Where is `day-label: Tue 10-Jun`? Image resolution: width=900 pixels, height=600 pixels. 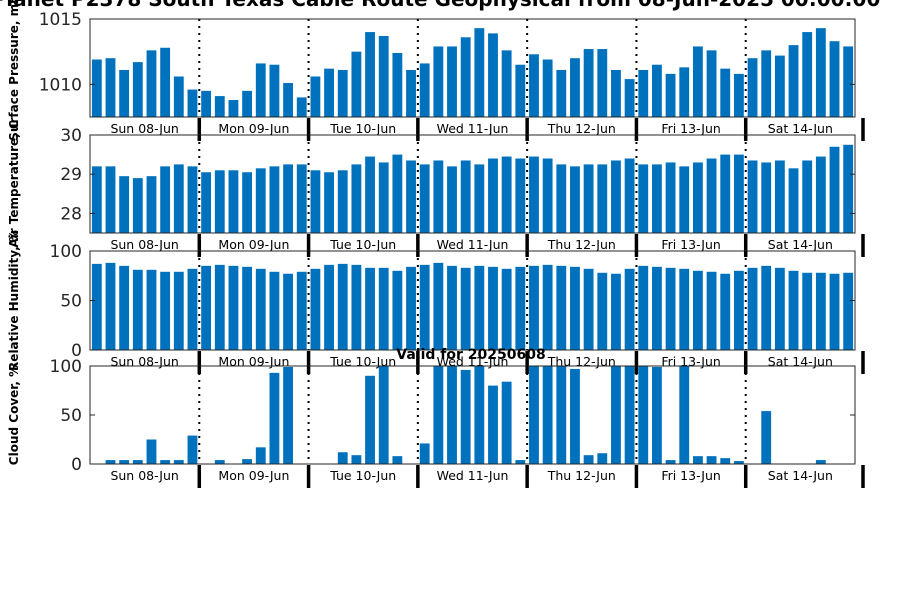 day-label: Tue 10-Jun is located at coordinates (362, 128).